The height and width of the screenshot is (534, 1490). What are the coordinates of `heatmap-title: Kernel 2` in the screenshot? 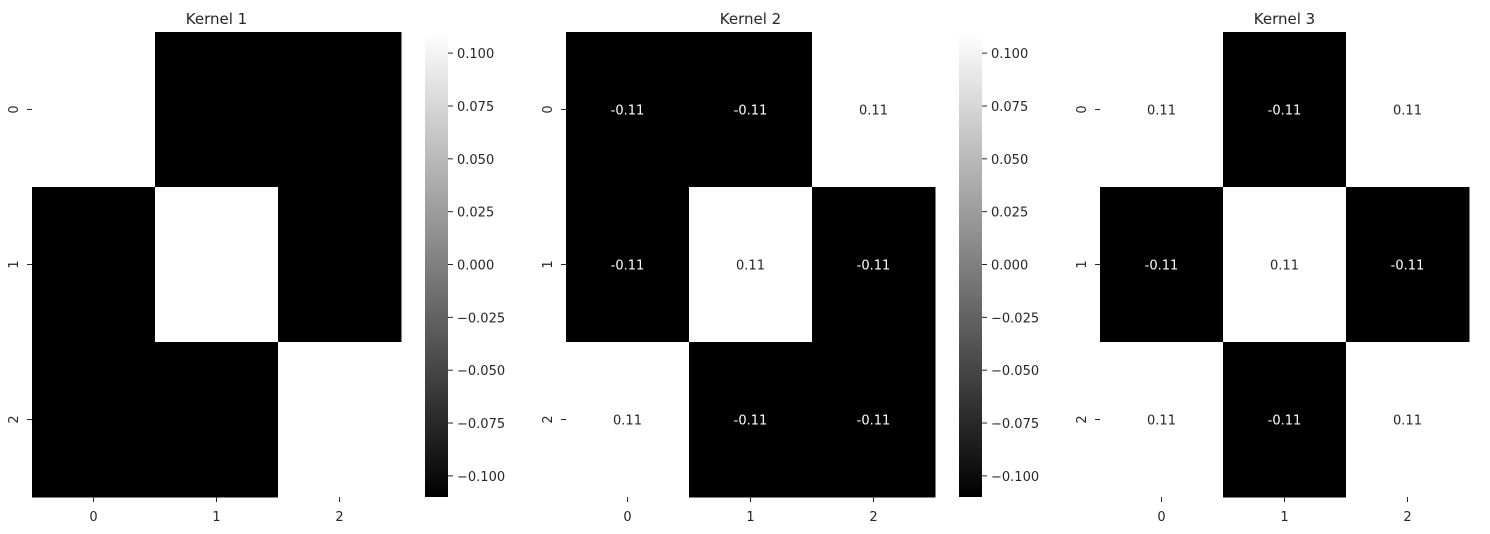 It's located at (750, 19).